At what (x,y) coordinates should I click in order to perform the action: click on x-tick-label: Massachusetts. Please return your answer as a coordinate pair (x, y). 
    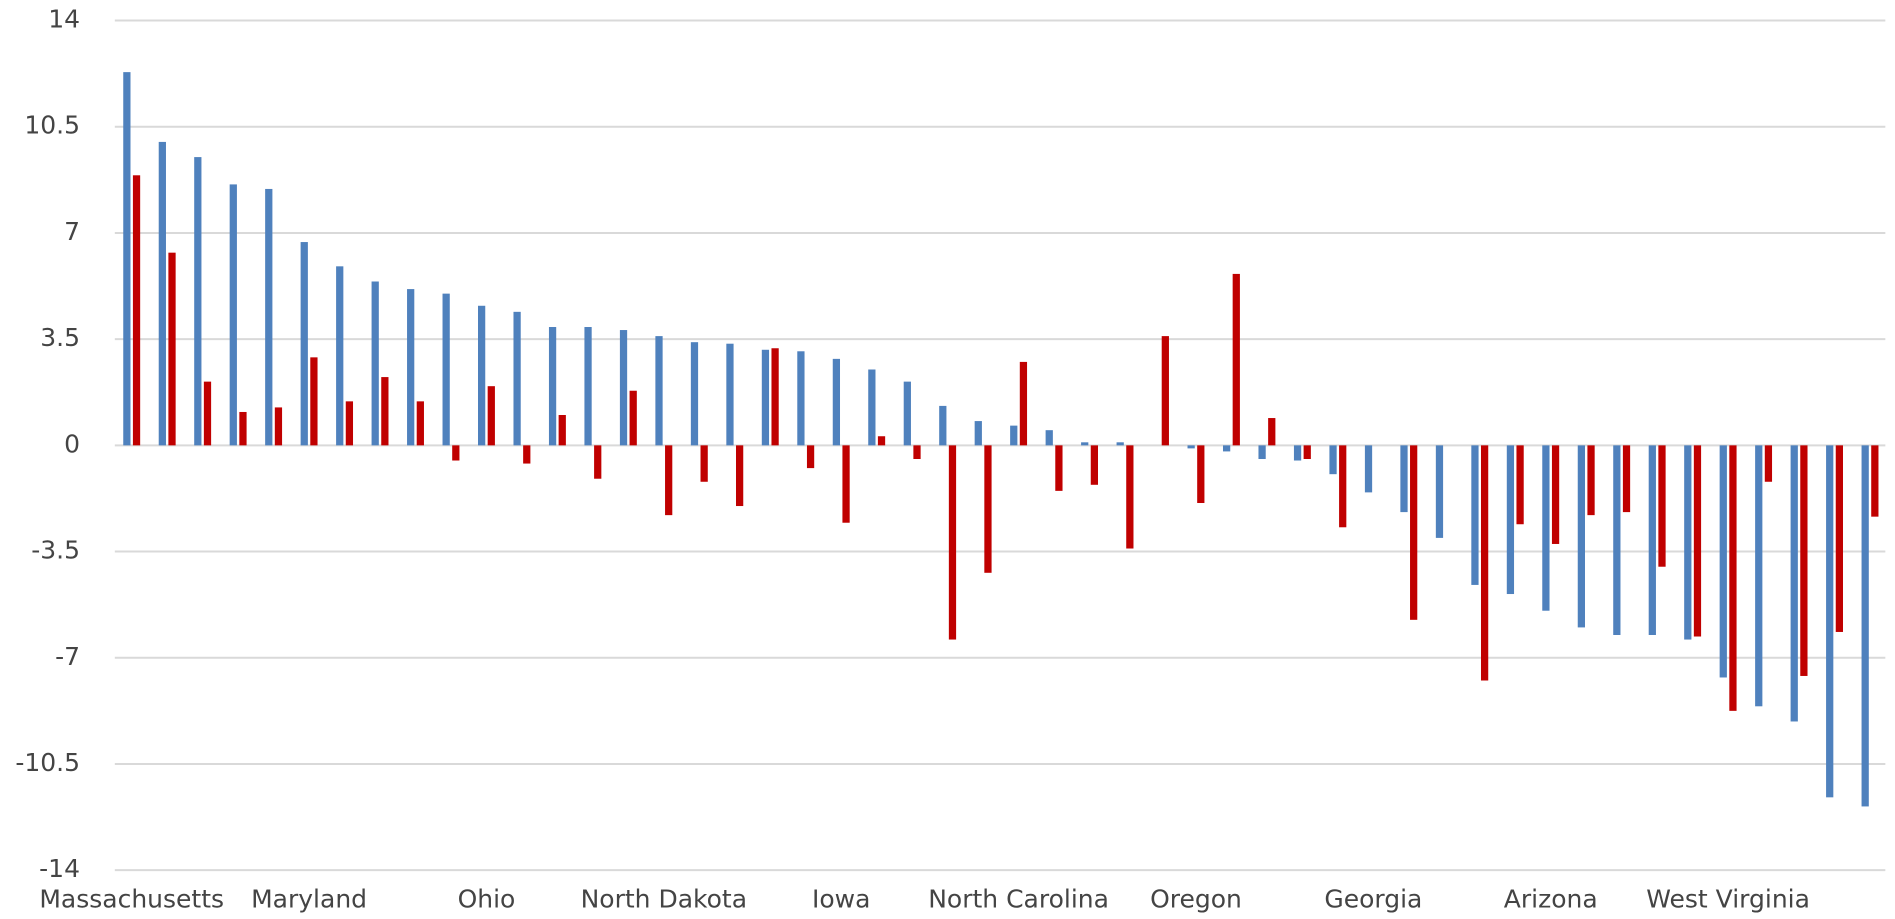
    Looking at the image, I should click on (131, 898).